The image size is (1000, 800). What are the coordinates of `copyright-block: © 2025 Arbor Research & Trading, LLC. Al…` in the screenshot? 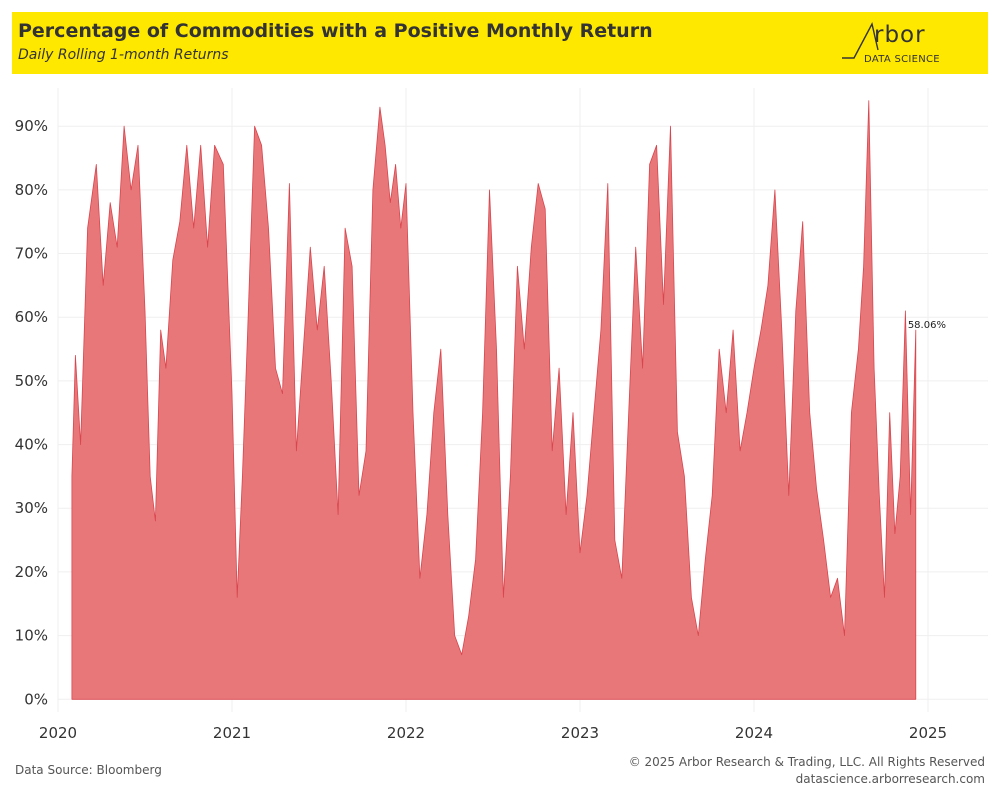 It's located at (807, 771).